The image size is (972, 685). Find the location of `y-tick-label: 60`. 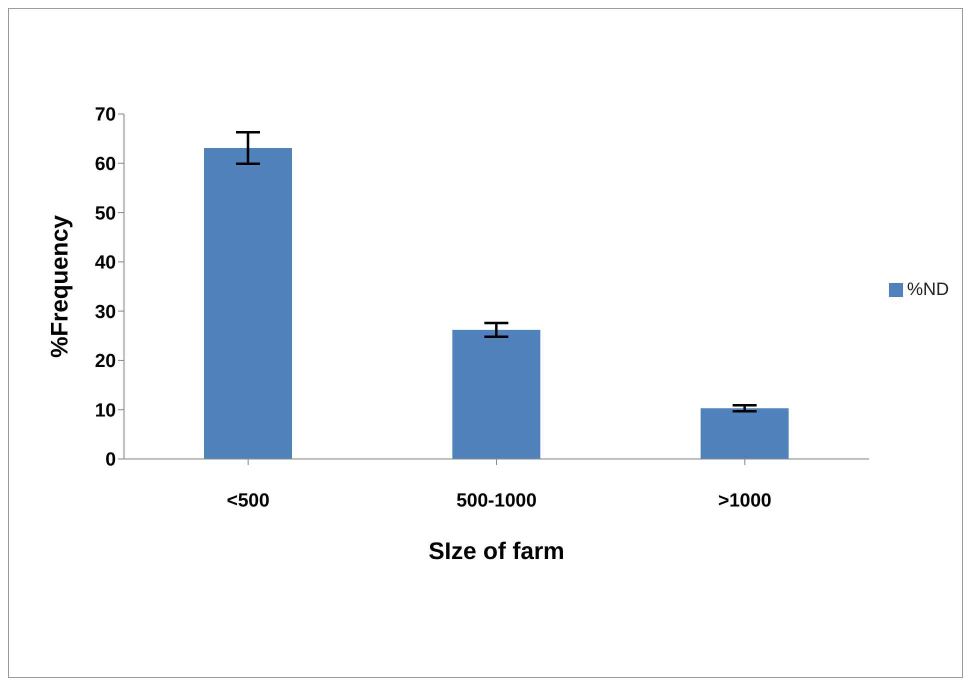

y-tick-label: 60 is located at coordinates (105, 165).